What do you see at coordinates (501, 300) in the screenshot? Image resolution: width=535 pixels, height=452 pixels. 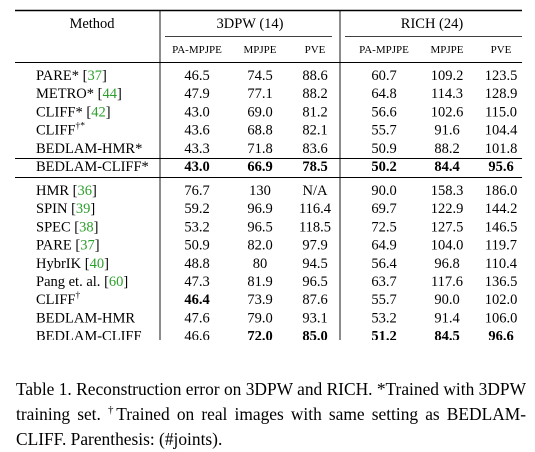 I see `table-cell: 102.0` at bounding box center [501, 300].